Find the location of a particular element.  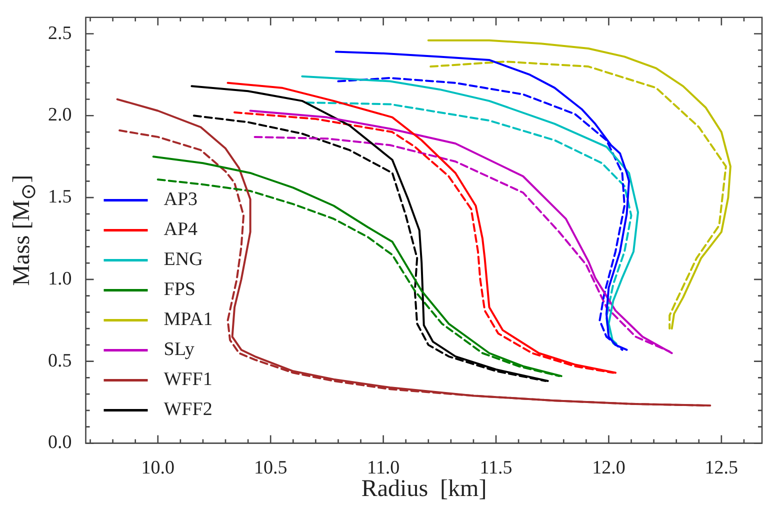

y-tick-label: 0.0 is located at coordinates (60, 443).